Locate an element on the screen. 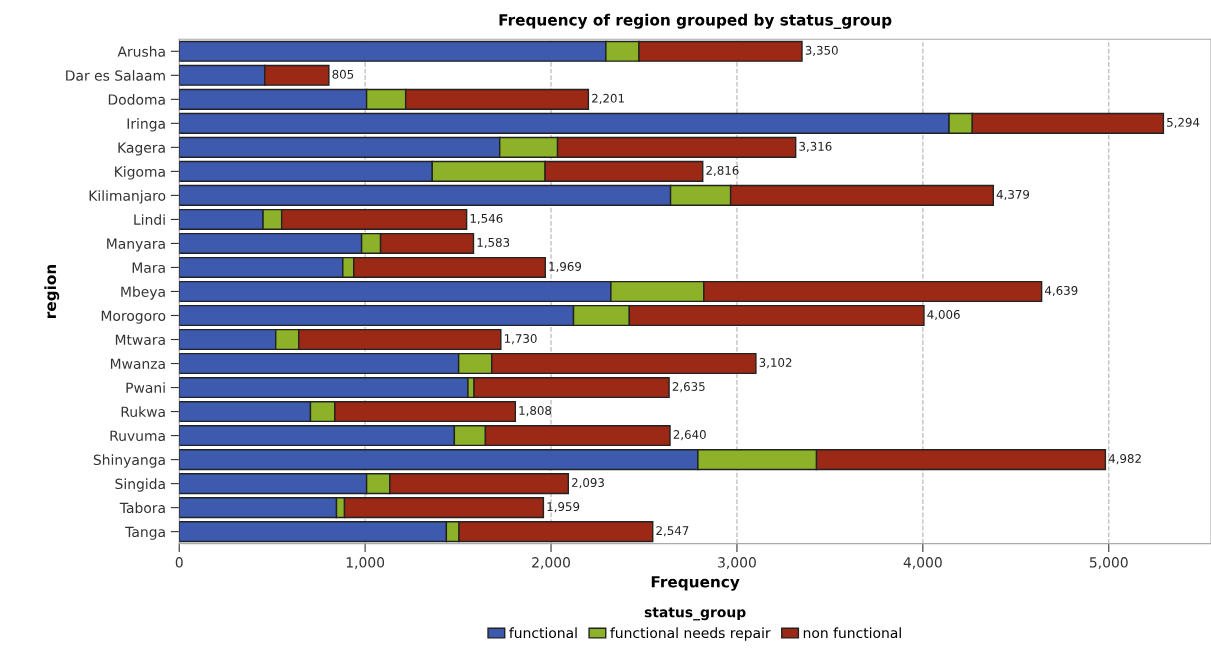 Image resolution: width=1211 pixels, height=655 pixels. total-label: 3,350 is located at coordinates (821, 50).